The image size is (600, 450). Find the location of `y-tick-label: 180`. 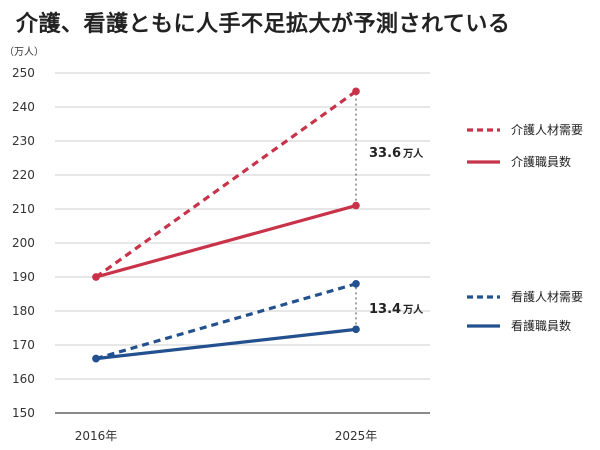

y-tick-label: 180 is located at coordinates (23, 311).